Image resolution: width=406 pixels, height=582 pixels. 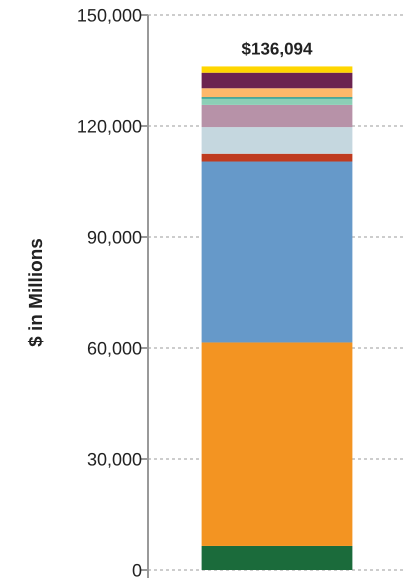 What do you see at coordinates (114, 348) in the screenshot?
I see `y-tick-label: 60,000` at bounding box center [114, 348].